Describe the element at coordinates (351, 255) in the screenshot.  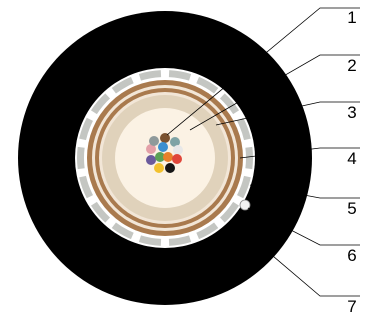
I see `callout-6: 6` at that location.